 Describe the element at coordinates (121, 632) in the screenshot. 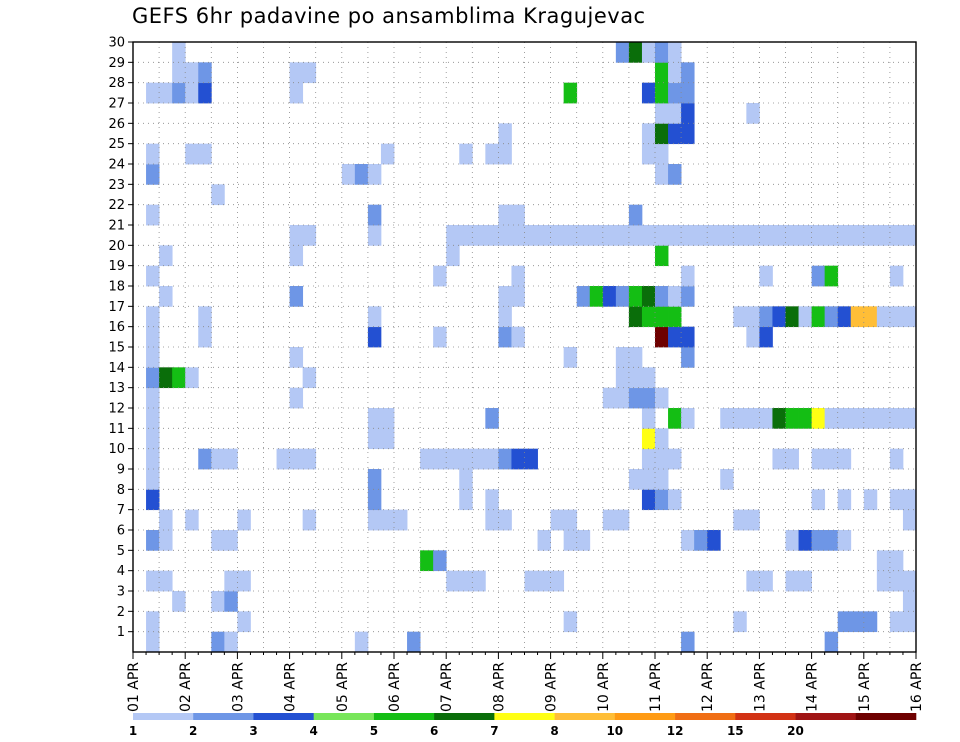

I see `y-tick-label: 1` at that location.